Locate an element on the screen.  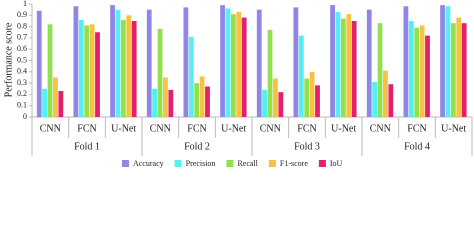
y-tick-label: 0.4 is located at coordinates (22, 71).